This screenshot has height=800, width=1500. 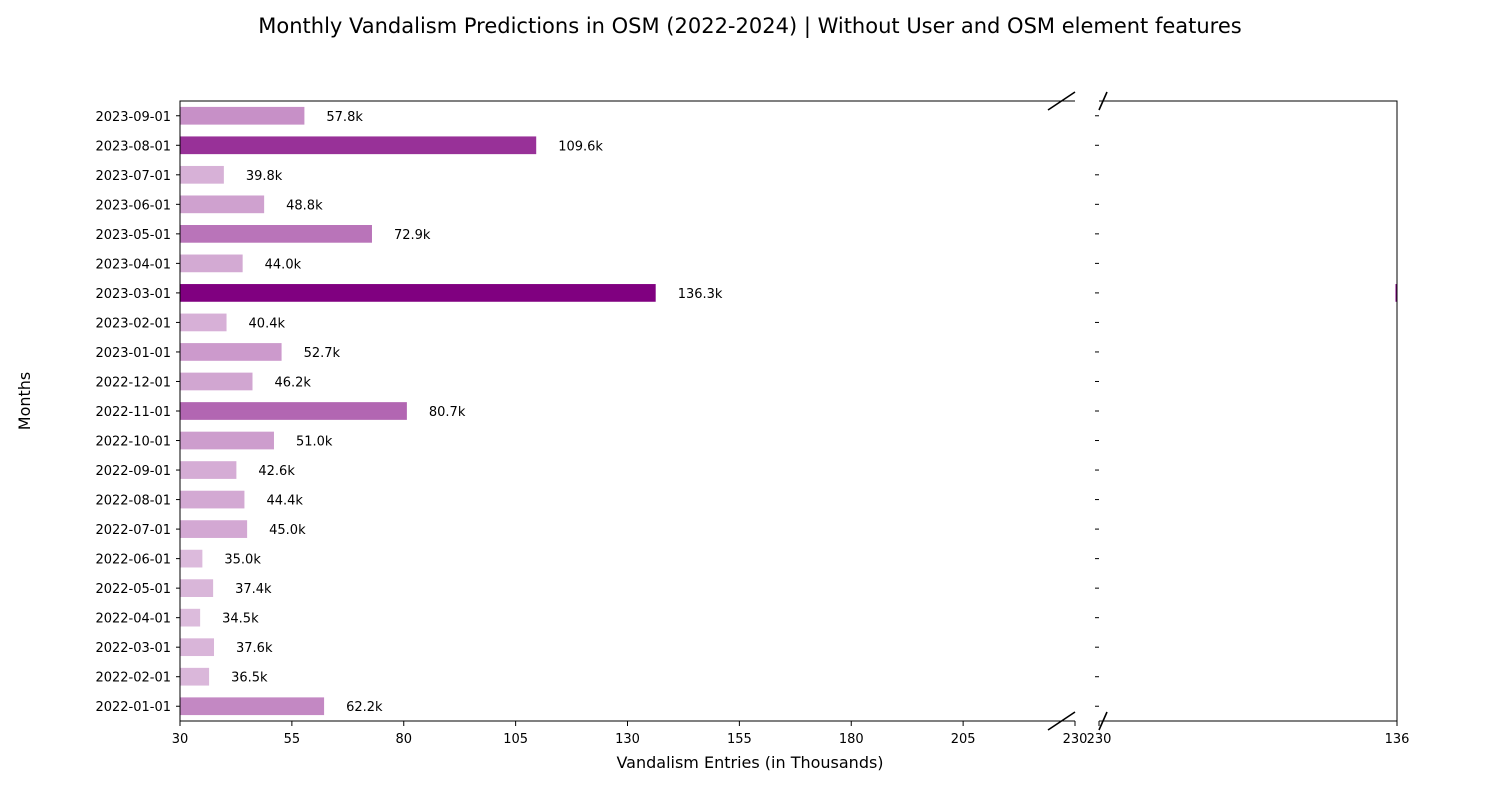 What do you see at coordinates (254, 648) in the screenshot?
I see `value-label-2022-03-01: 37.6k` at bounding box center [254, 648].